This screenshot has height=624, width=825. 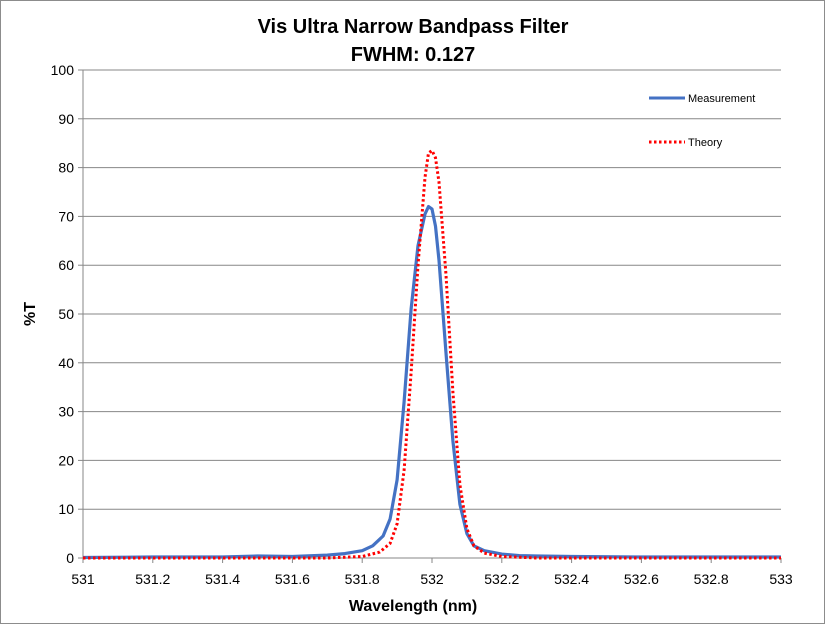 What do you see at coordinates (66, 216) in the screenshot?
I see `y-tick-label: 70` at bounding box center [66, 216].